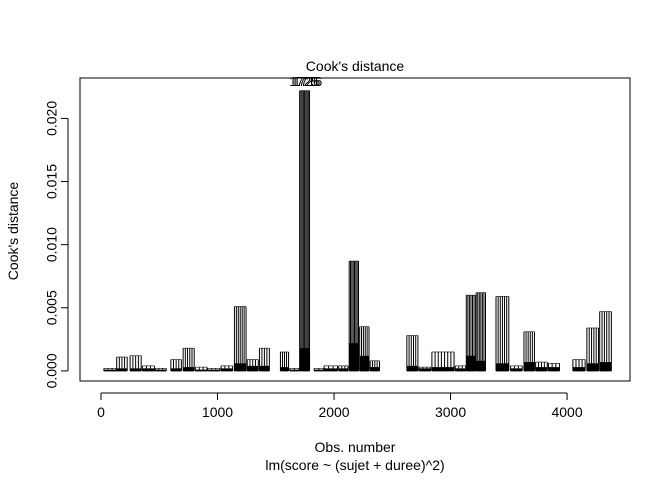 This screenshot has height=485, width=672. What do you see at coordinates (52, 307) in the screenshot?
I see `y-tick-label: 0.005` at bounding box center [52, 307].